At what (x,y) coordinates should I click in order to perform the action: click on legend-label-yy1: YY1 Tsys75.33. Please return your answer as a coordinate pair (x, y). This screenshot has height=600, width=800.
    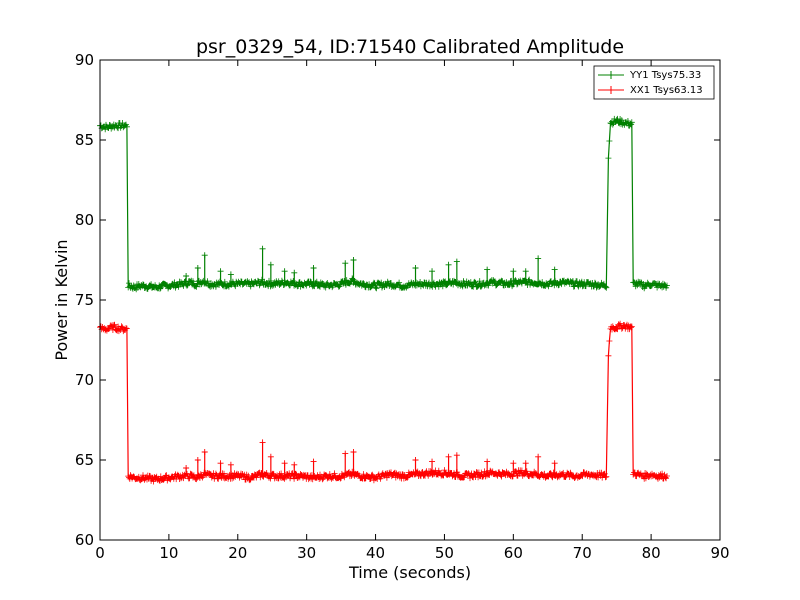
    Looking at the image, I should click on (665, 75).